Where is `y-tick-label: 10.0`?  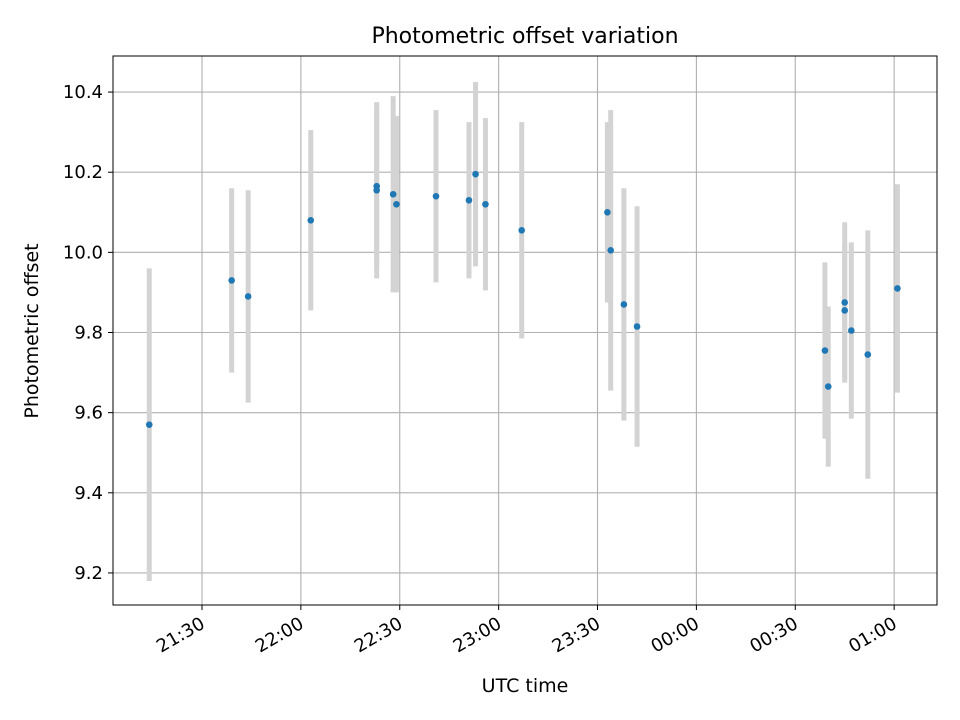
y-tick-label: 10.0 is located at coordinates (83, 252).